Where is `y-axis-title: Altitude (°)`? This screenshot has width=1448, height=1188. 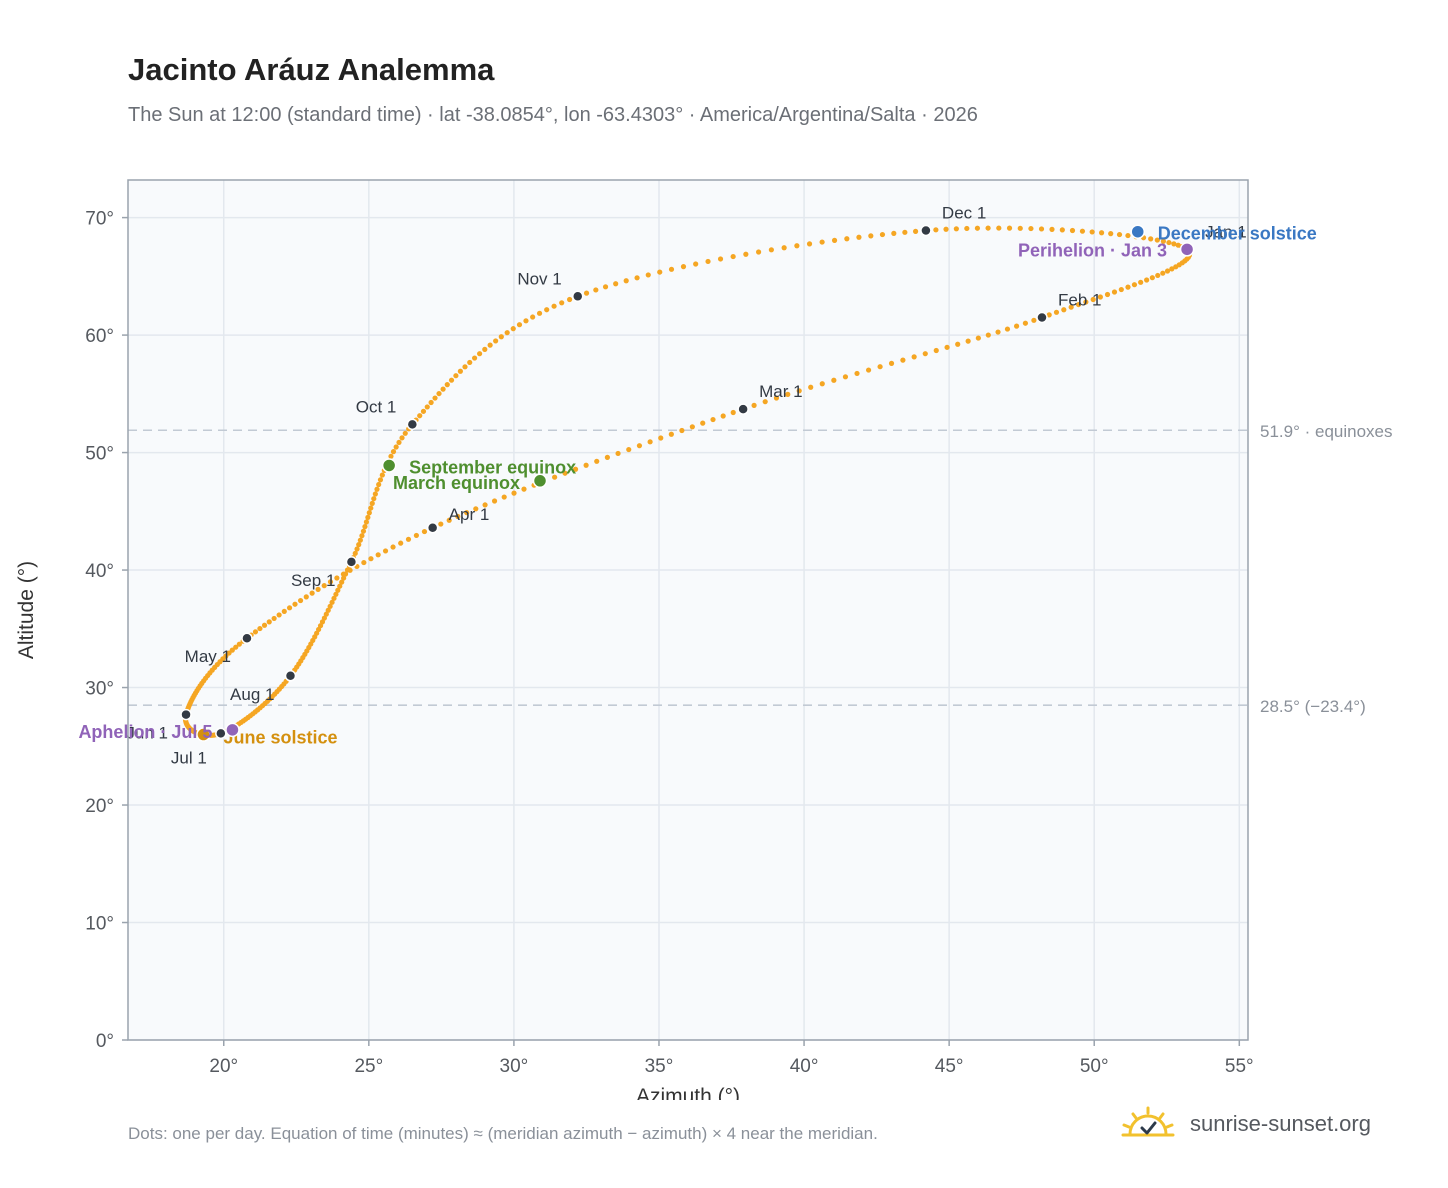 y-axis-title: Altitude (°) is located at coordinates (26, 610).